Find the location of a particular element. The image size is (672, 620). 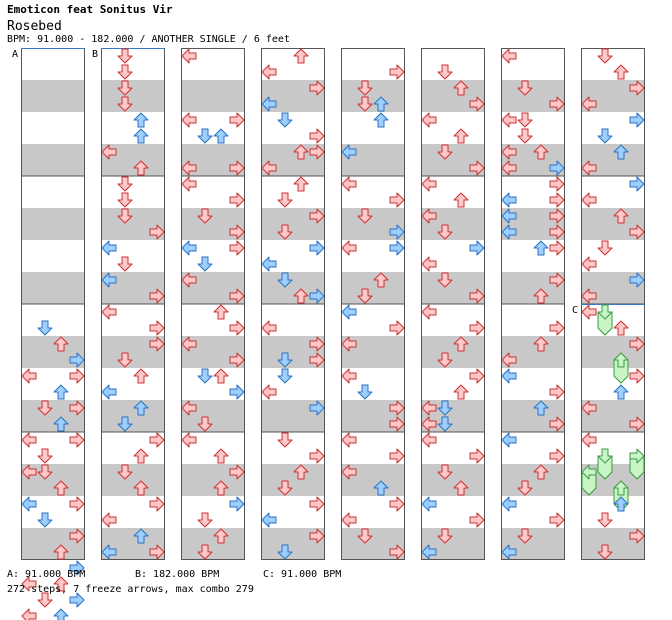

artist-title: Emoticon feat Sonitus Vir is located at coordinates (90, 9).